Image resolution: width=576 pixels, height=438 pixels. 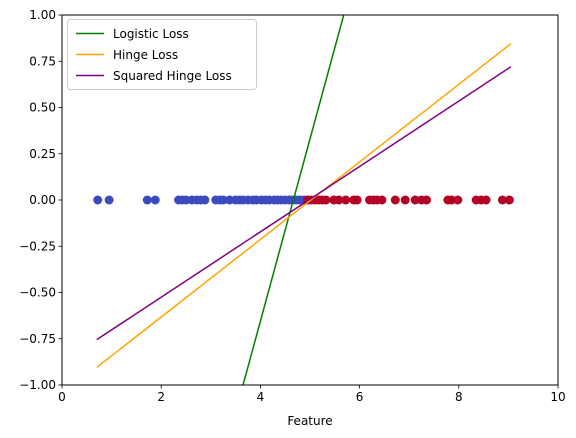 I want to click on y-tick-label: 0.50, so click(x=42, y=108).